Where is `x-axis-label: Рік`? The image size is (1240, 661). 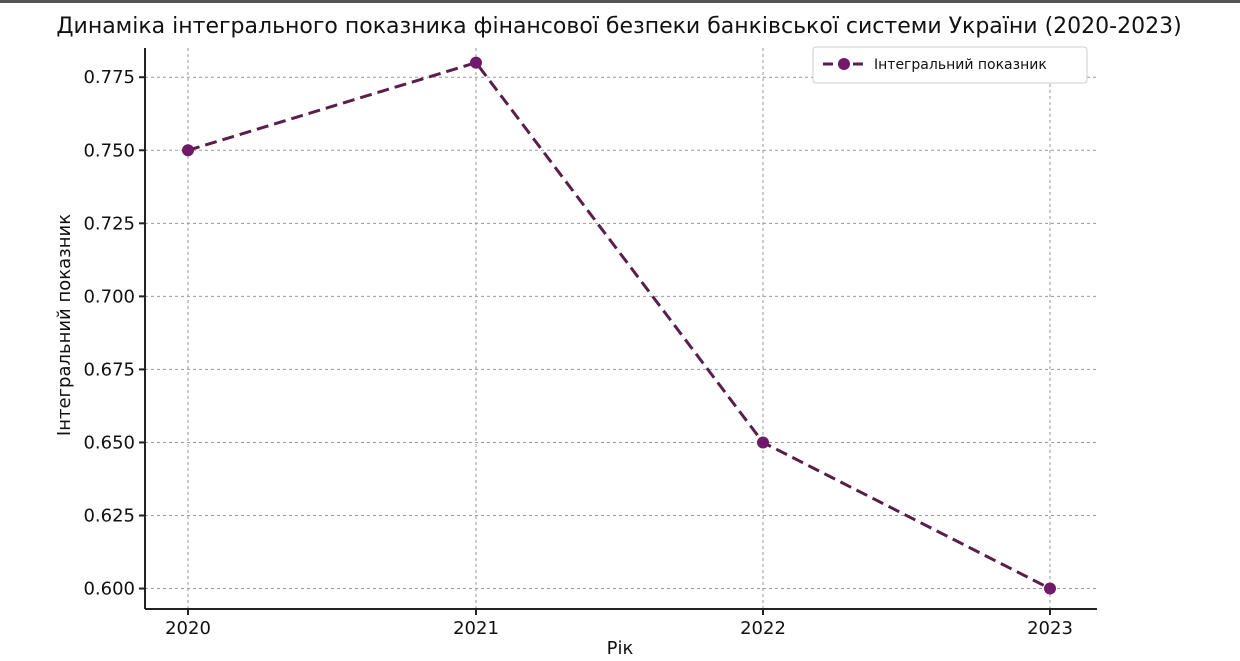
x-axis-label: Рік is located at coordinates (620, 648).